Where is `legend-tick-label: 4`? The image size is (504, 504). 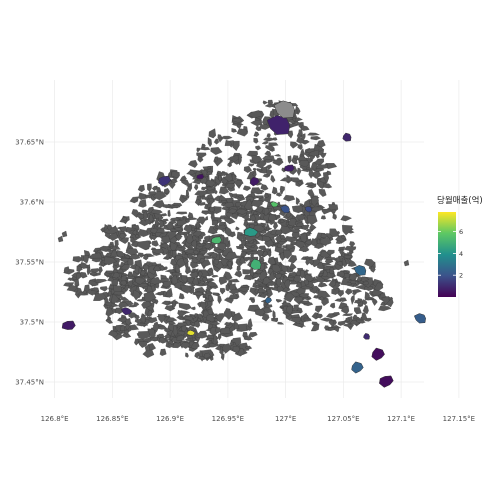
legend-tick-label: 4 is located at coordinates (461, 254).